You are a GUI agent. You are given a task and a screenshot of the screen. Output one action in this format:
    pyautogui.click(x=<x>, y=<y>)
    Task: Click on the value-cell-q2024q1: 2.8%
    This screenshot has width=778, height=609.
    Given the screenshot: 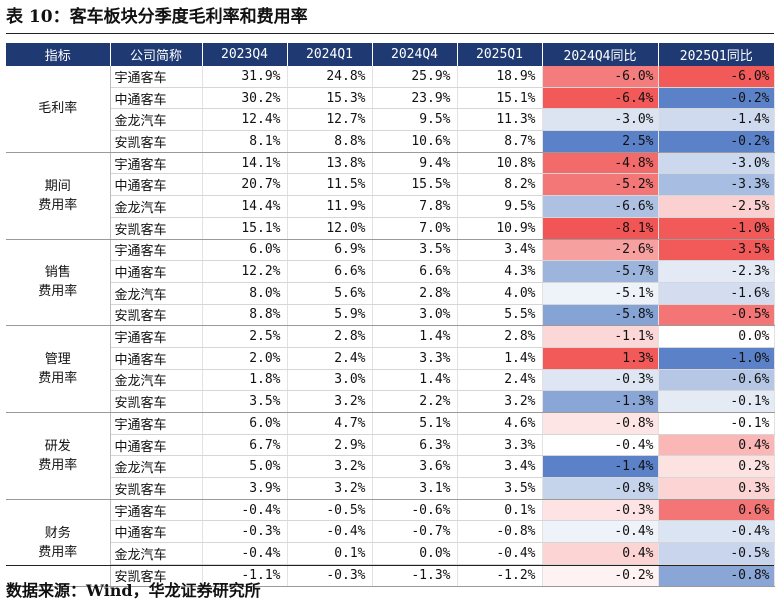 What is the action you would take?
    pyautogui.click(x=330, y=336)
    